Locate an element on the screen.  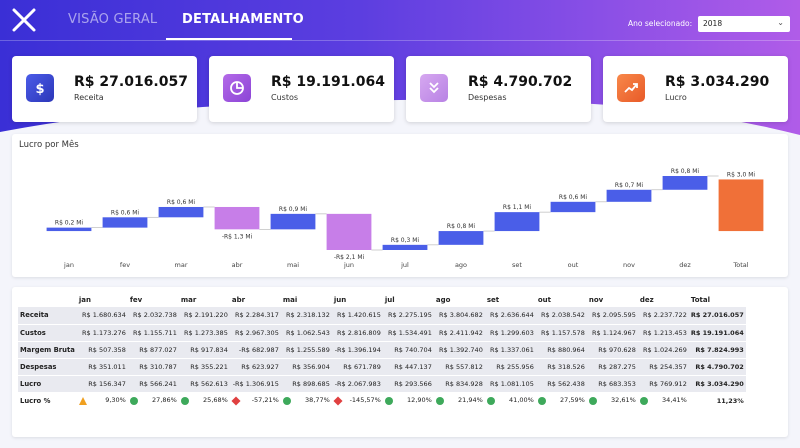
data-label: R$ 0,3 Mi is located at coordinates (405, 240).